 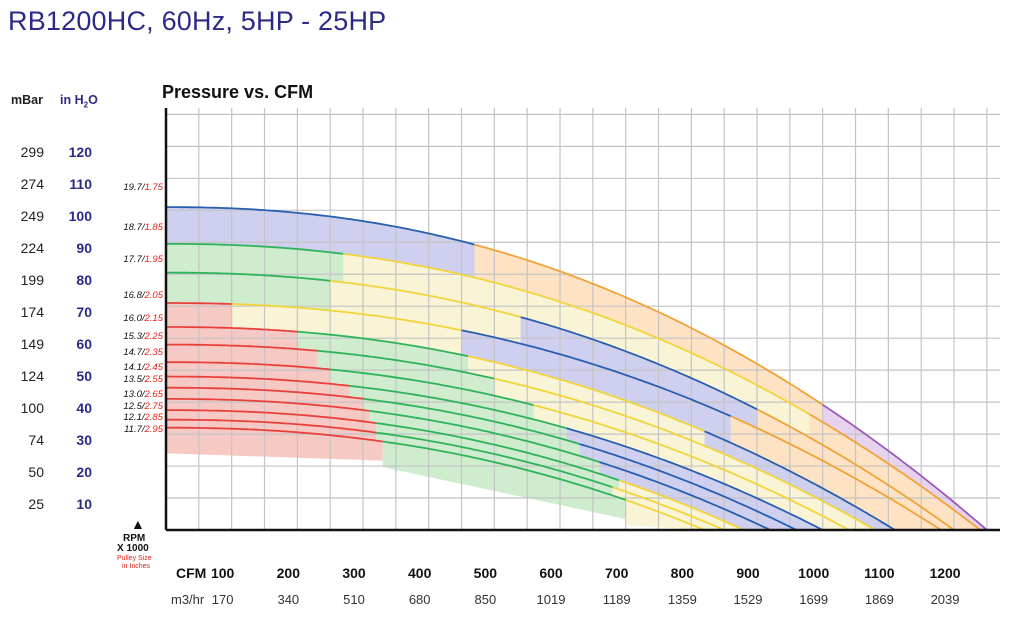 What do you see at coordinates (134, 336) in the screenshot?
I see `curve-label-rpm: 15.3/` at bounding box center [134, 336].